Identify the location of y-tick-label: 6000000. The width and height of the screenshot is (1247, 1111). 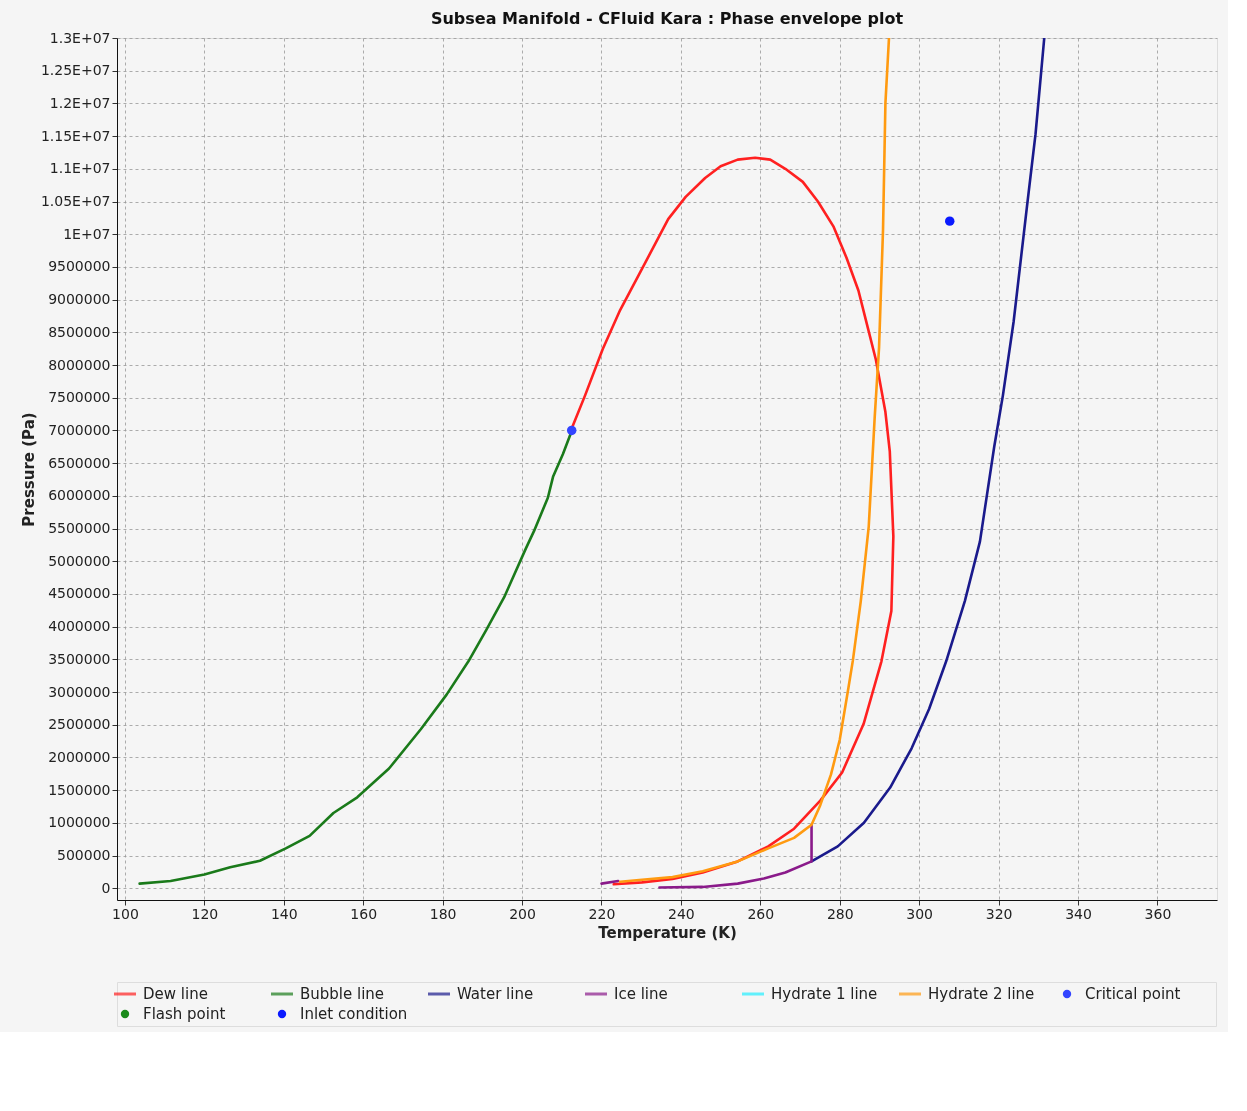
(79, 495).